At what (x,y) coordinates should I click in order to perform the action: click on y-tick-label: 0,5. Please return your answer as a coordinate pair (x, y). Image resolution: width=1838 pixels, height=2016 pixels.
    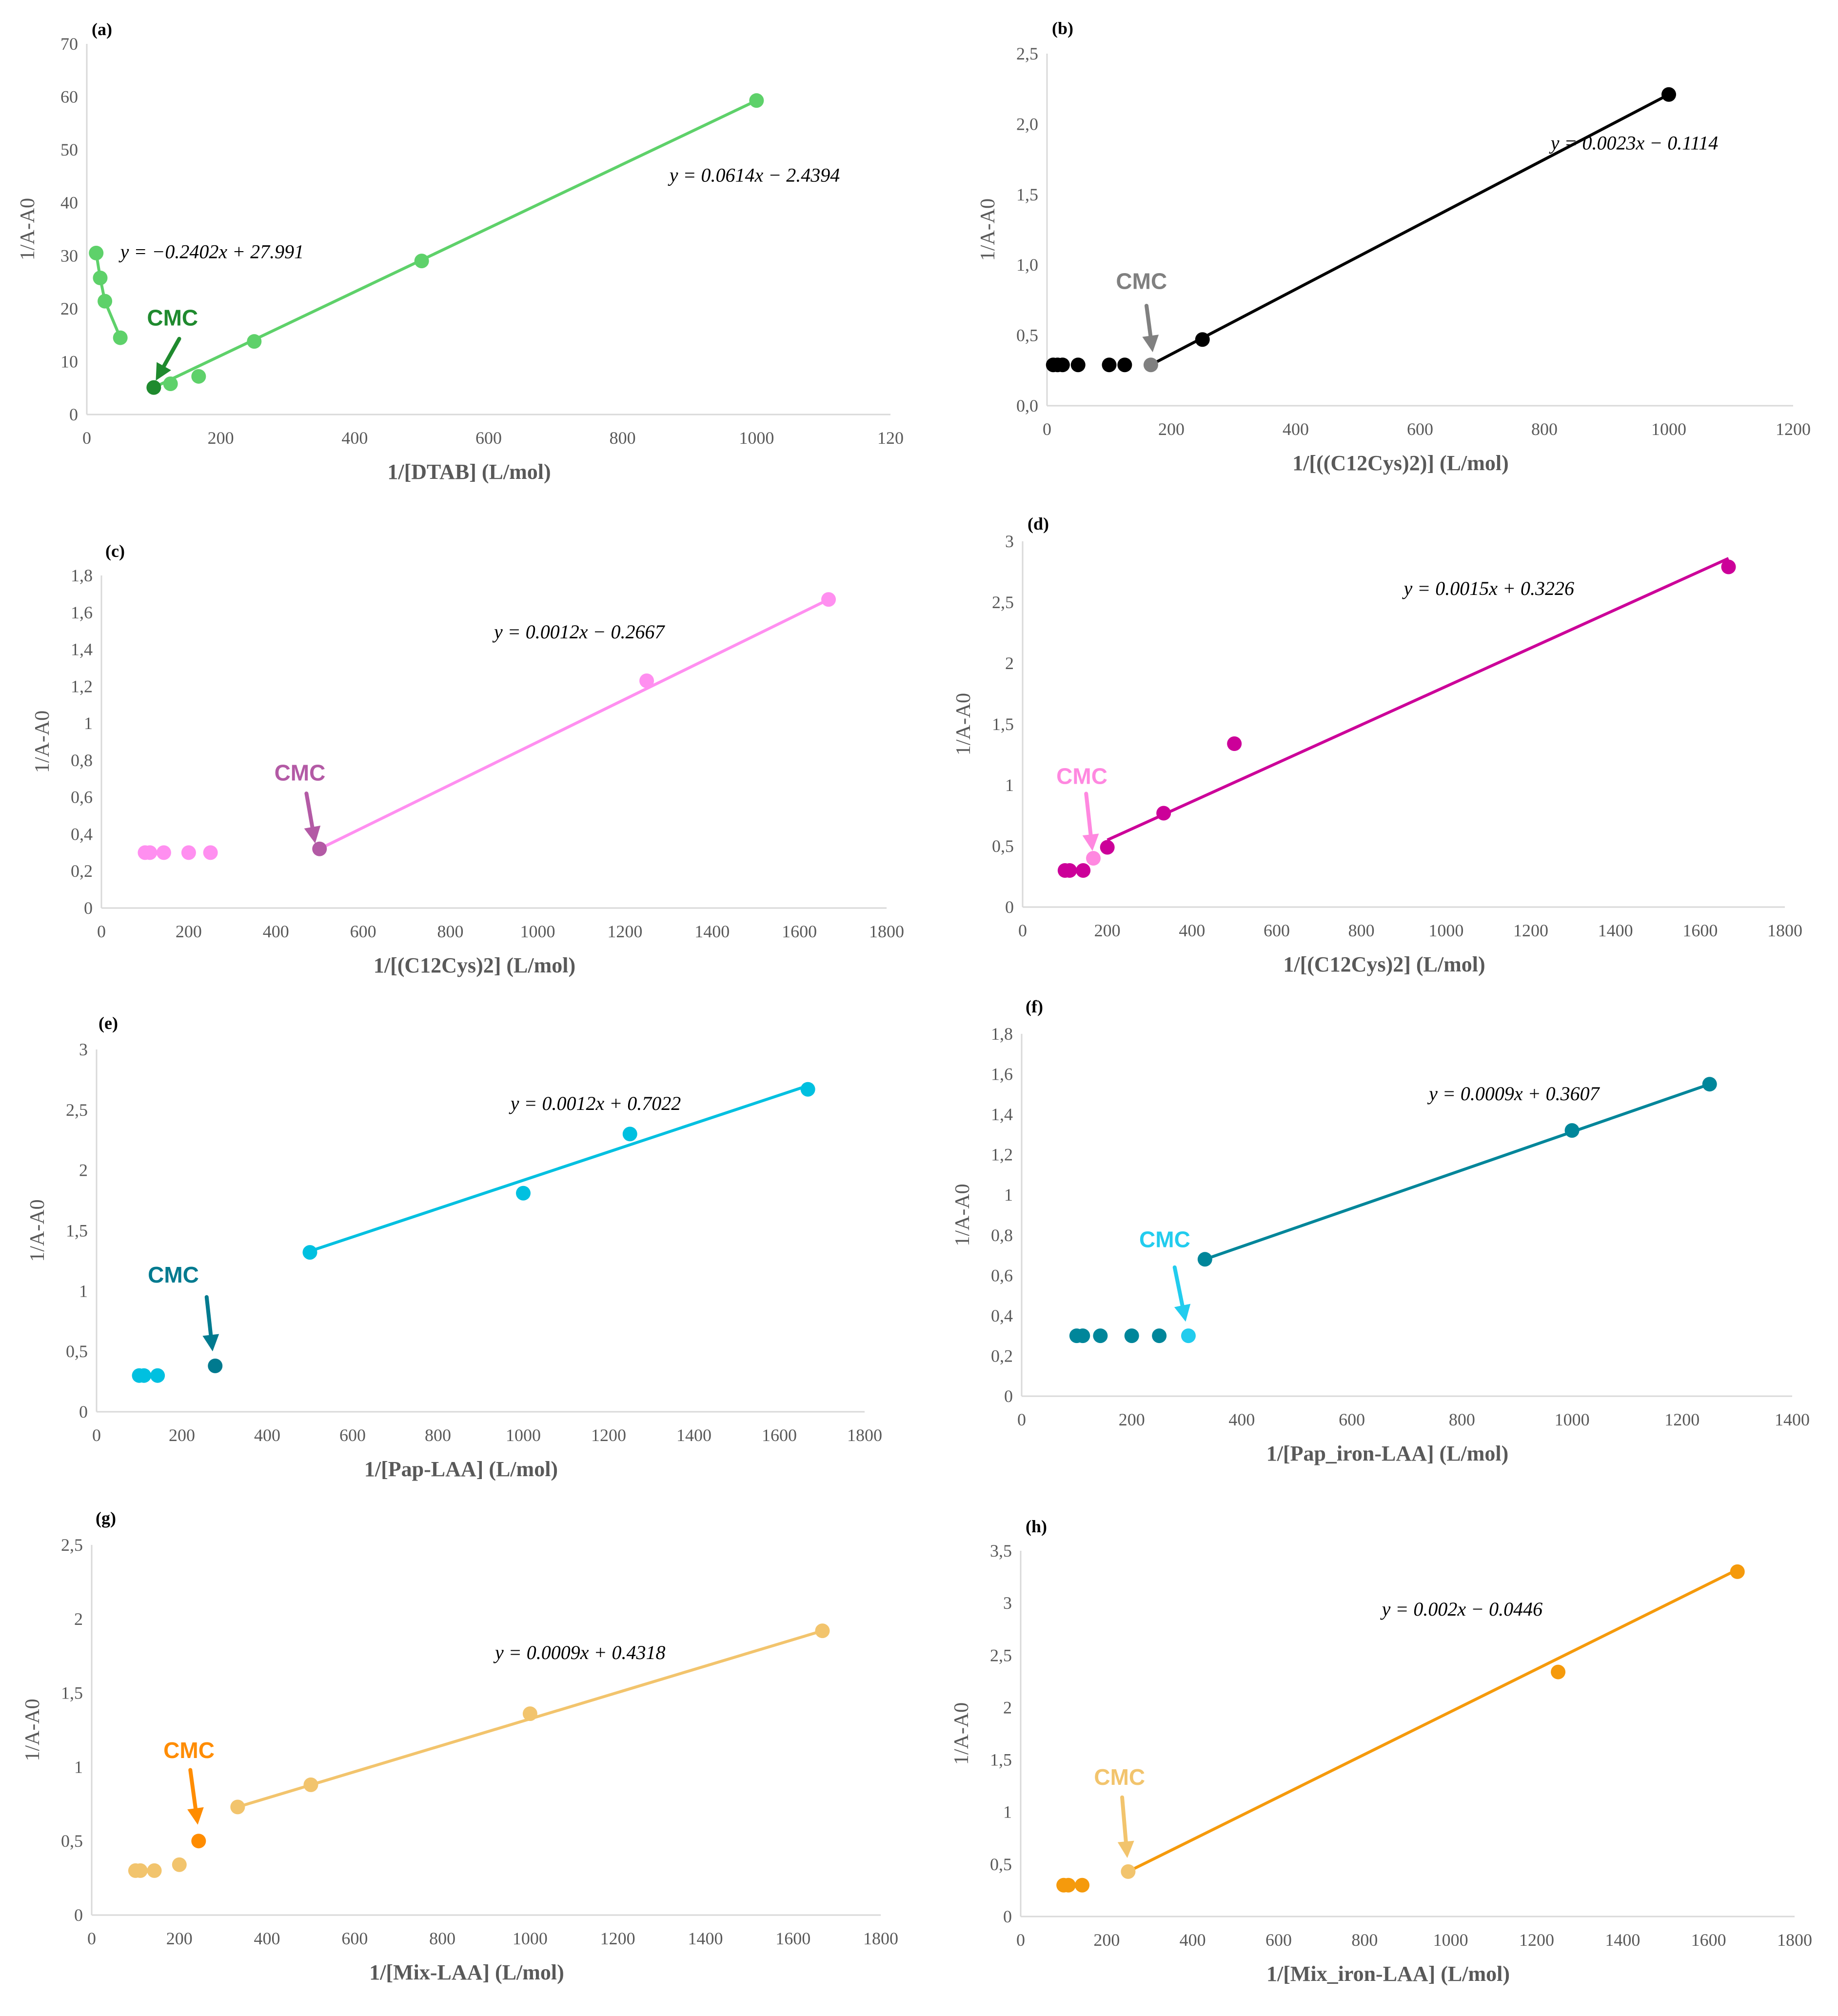
    Looking at the image, I should click on (77, 1351).